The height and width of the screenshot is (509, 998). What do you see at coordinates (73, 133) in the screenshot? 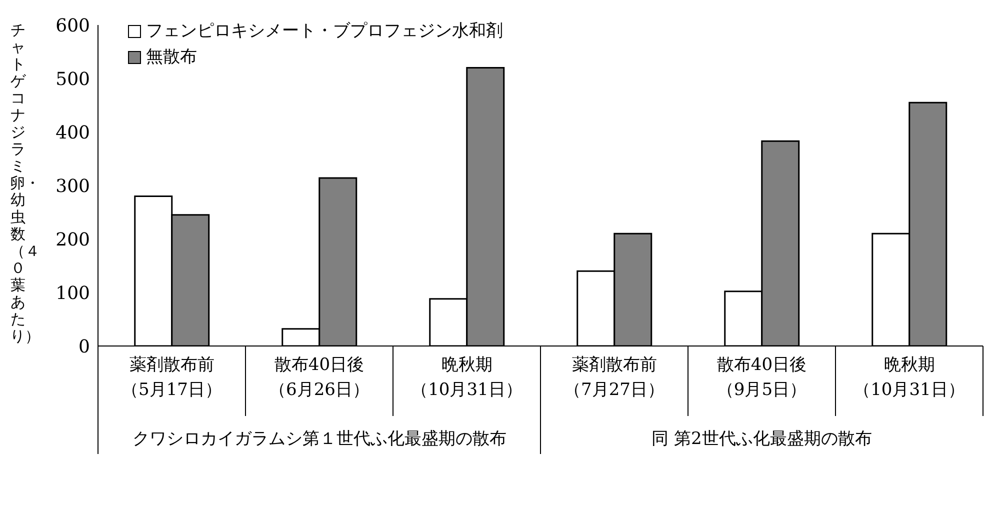
I see `y-tick-label: 400` at bounding box center [73, 133].